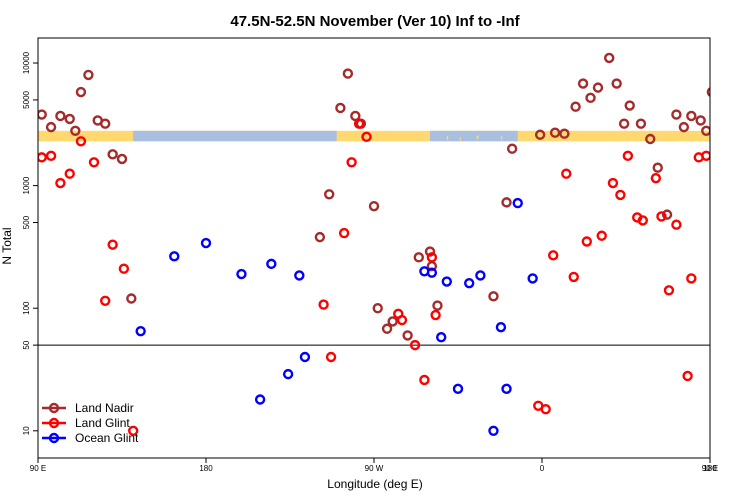 This screenshot has height=500, width=750. I want to click on legend-item: Ocean Glint, so click(90, 438).